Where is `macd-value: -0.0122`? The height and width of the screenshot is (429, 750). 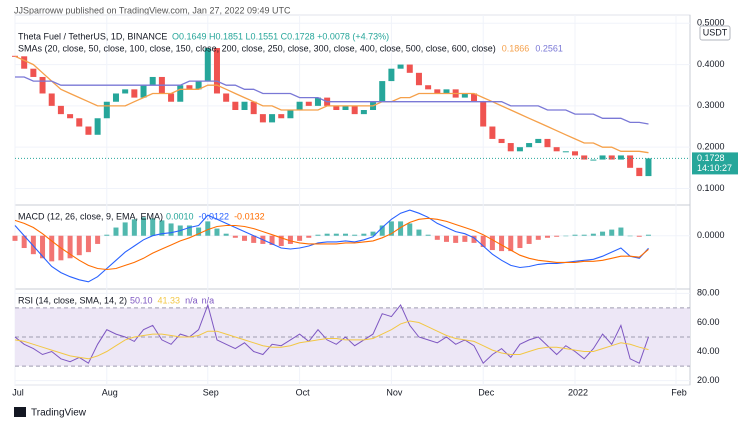 macd-value: -0.0122 is located at coordinates (214, 216).